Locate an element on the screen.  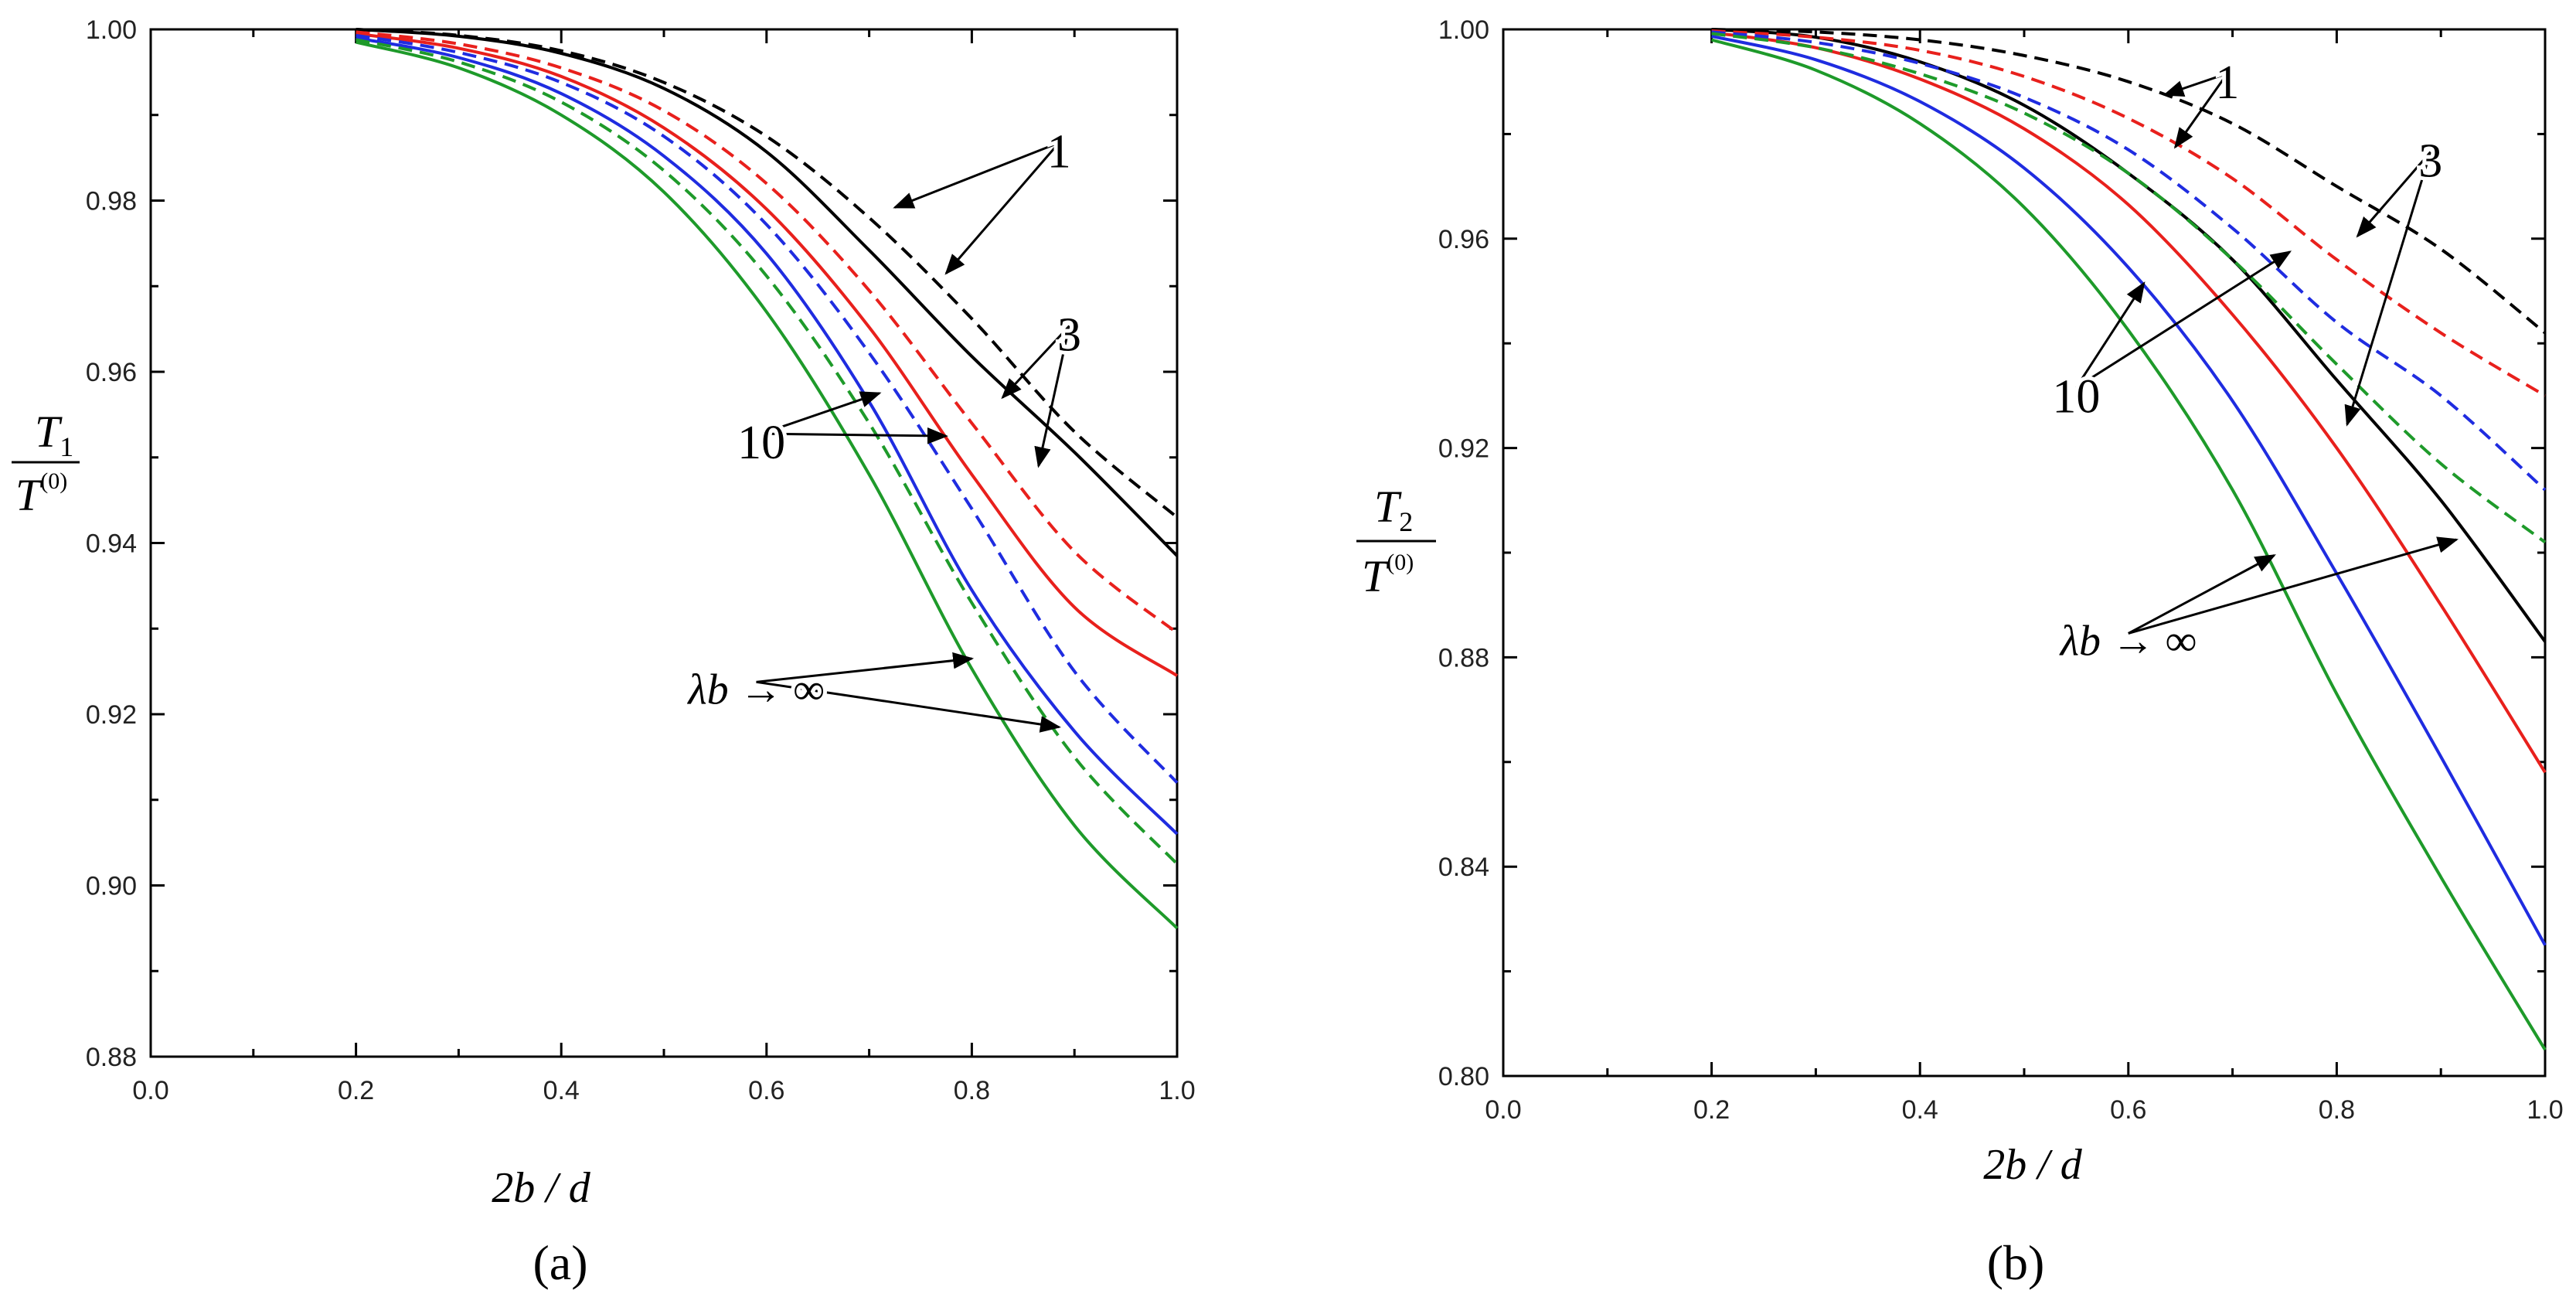
svg-text: T2 is located at coordinates (1393, 509).